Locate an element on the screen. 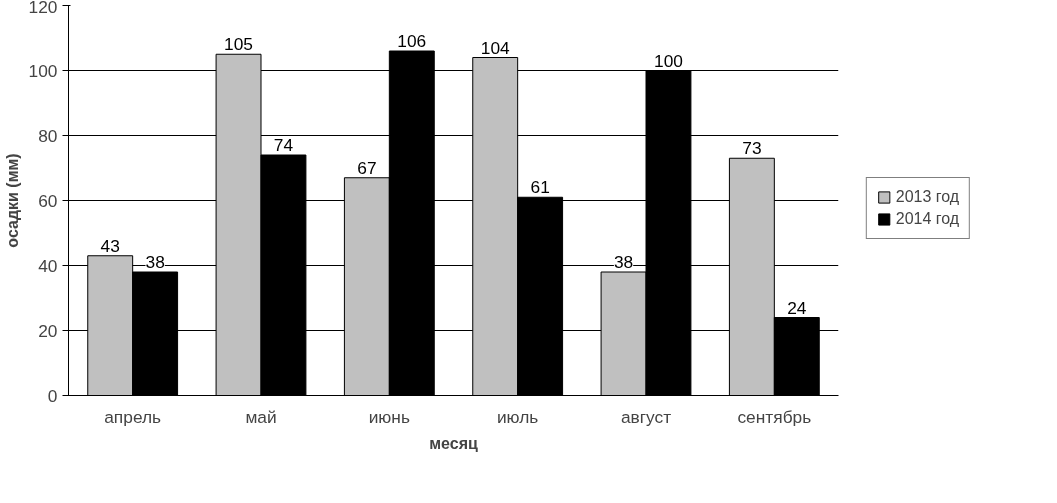 The width and height of the screenshot is (1057, 503). x-tick-label: август is located at coordinates (646, 416).